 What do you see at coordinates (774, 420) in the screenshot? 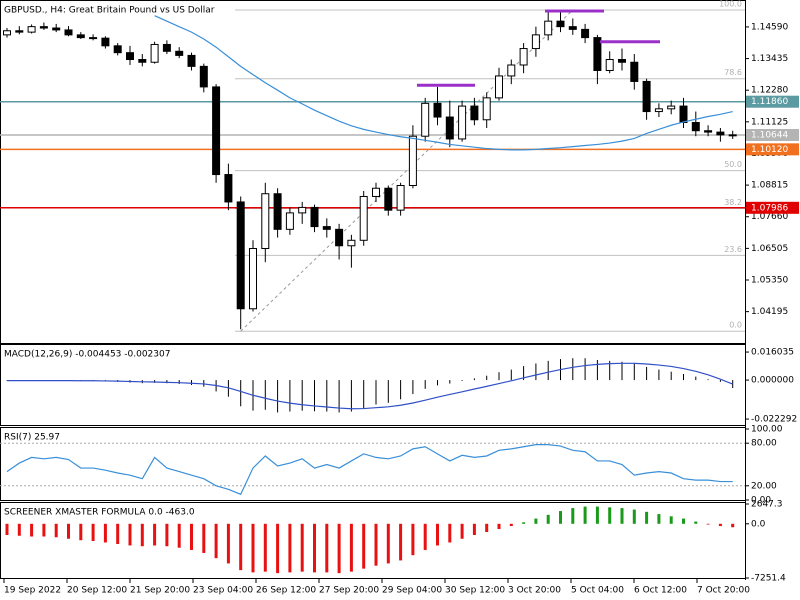
I see `y-tick-label: -0.022292` at bounding box center [774, 420].